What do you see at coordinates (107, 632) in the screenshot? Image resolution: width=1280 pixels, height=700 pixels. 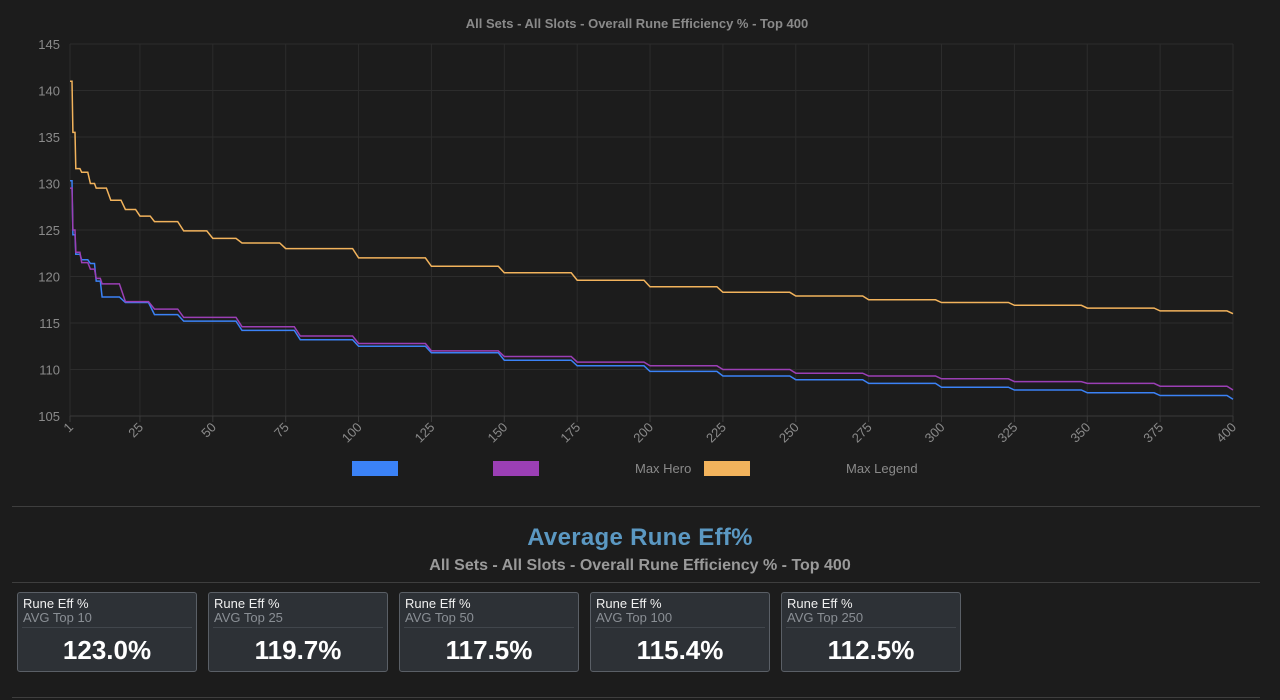 I see `stat-card-top10: Rune Eff % AVG Top 10 123.0%` at bounding box center [107, 632].